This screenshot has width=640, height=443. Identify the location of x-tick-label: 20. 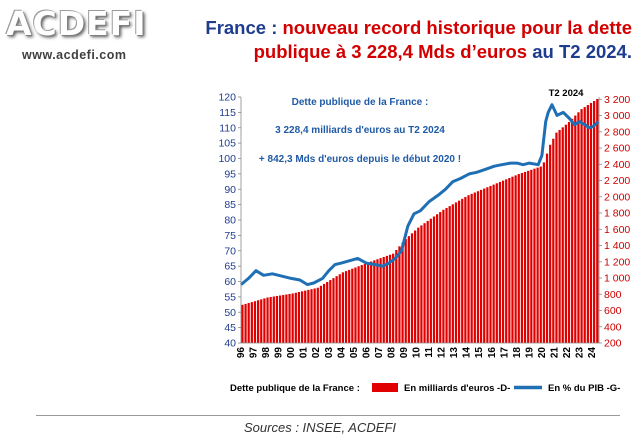
(542, 353).